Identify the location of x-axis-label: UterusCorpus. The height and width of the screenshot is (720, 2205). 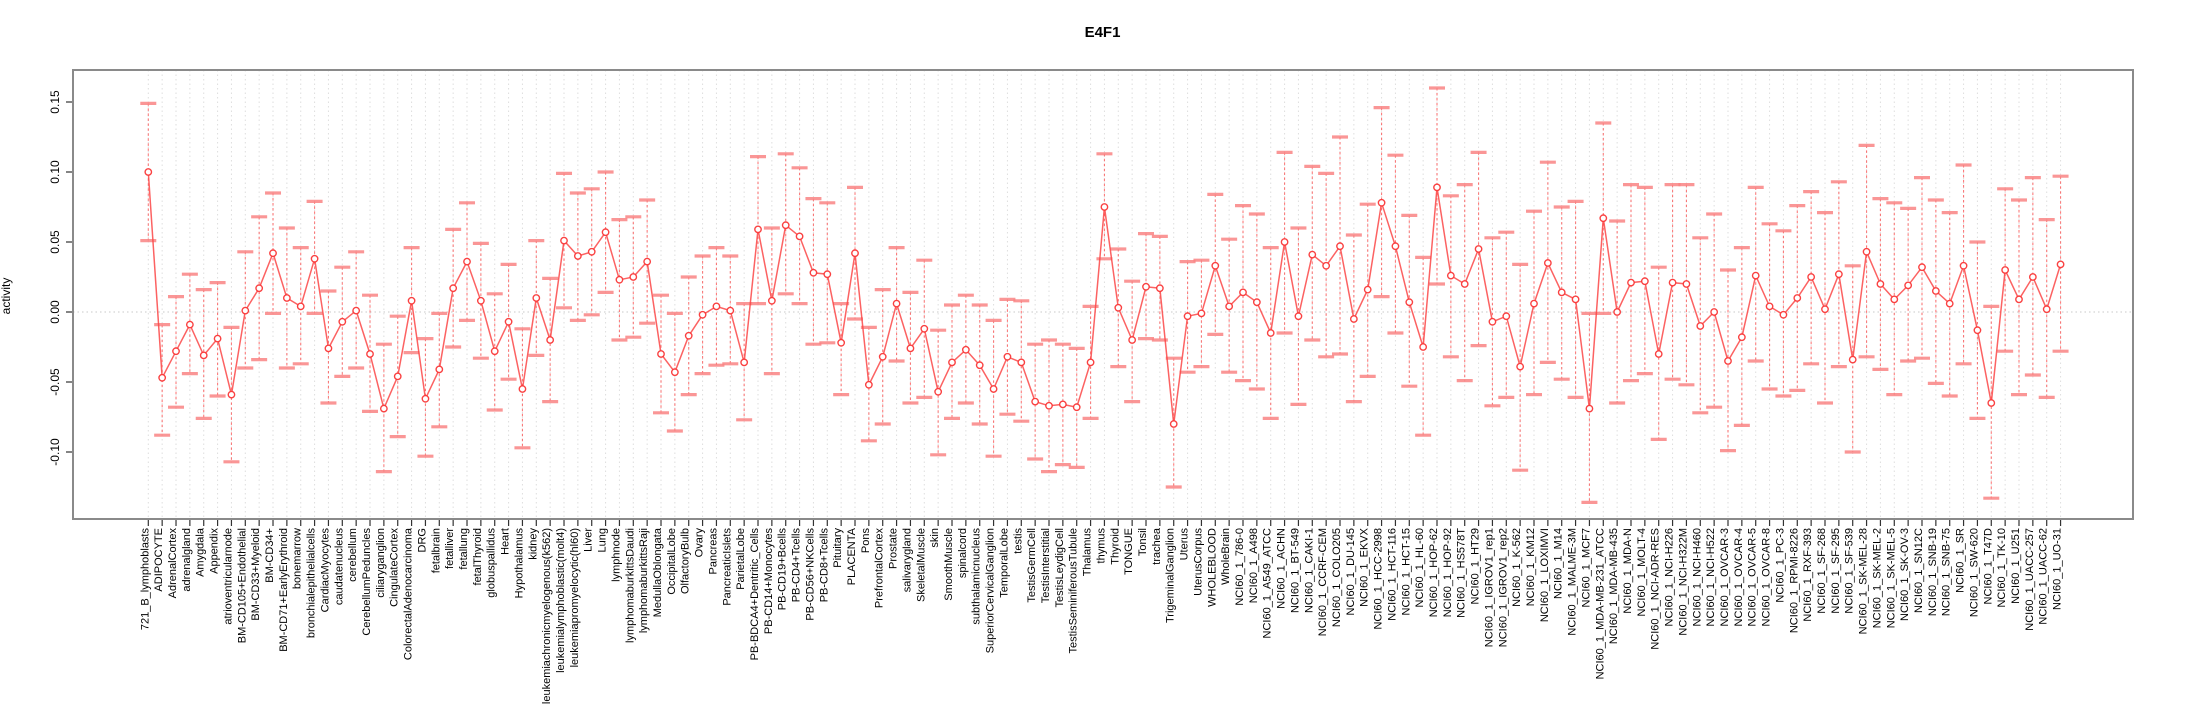
(1198, 562).